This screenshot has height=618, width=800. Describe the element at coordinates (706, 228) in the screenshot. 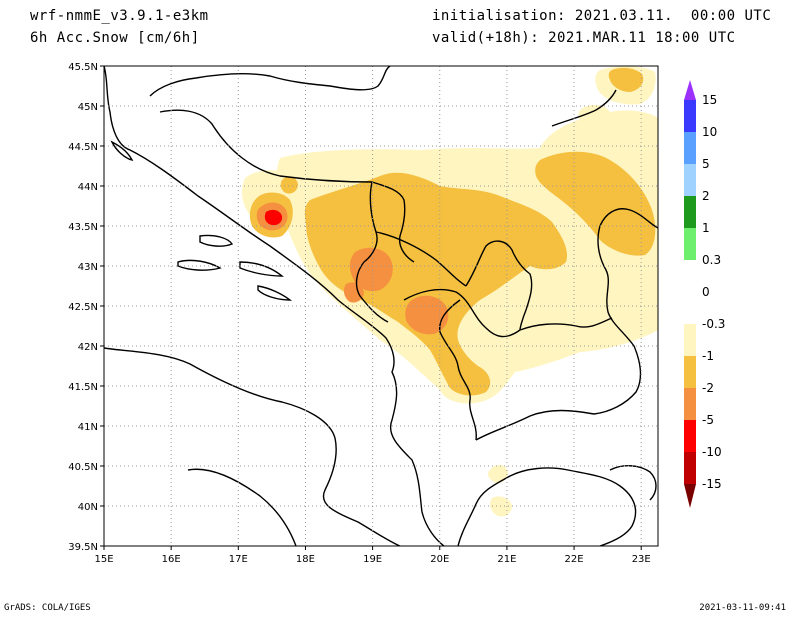

I see `colorbar-label: 1` at that location.